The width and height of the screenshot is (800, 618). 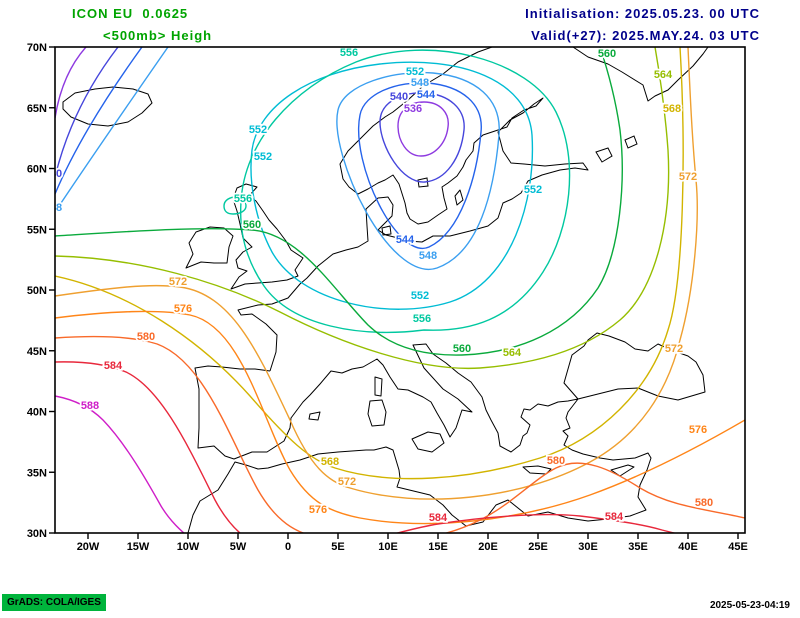 I want to click on lat-tick-label: 30N, so click(x=37, y=534).